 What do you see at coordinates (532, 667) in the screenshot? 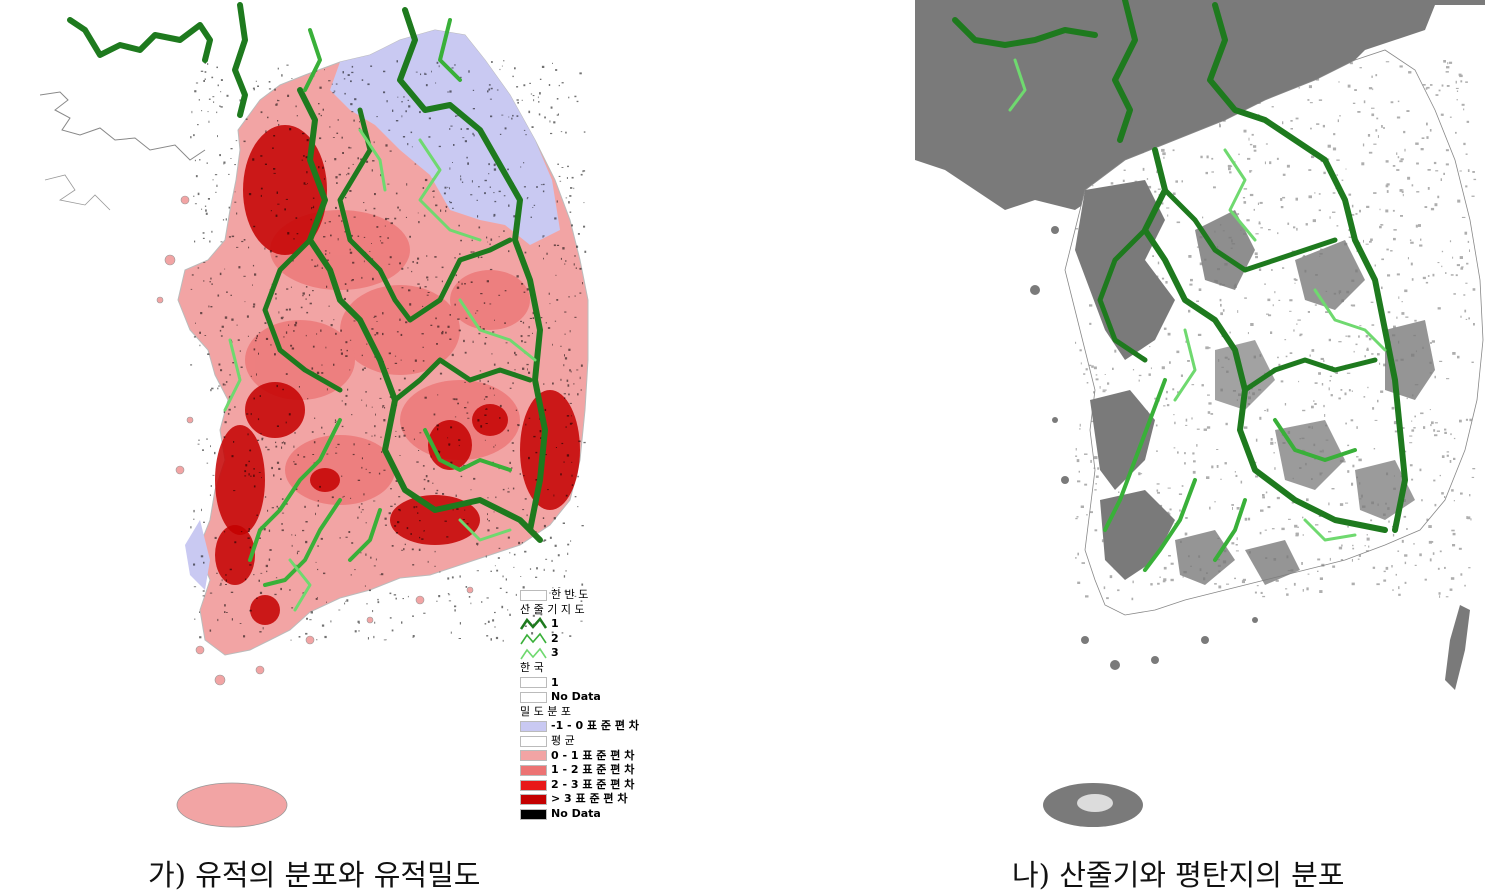
I see `legend-korea-title: 한 국` at bounding box center [532, 667].